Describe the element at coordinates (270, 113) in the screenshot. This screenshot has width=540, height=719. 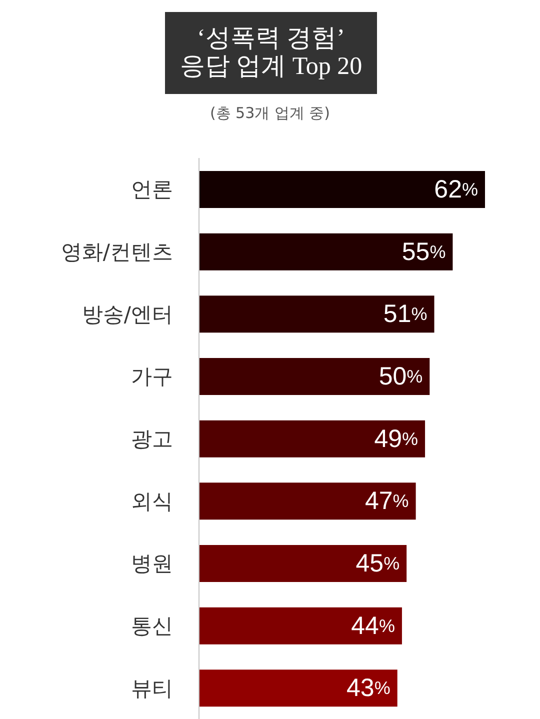
I see `chart-subtitle: (총 53개 업계 중)` at that location.